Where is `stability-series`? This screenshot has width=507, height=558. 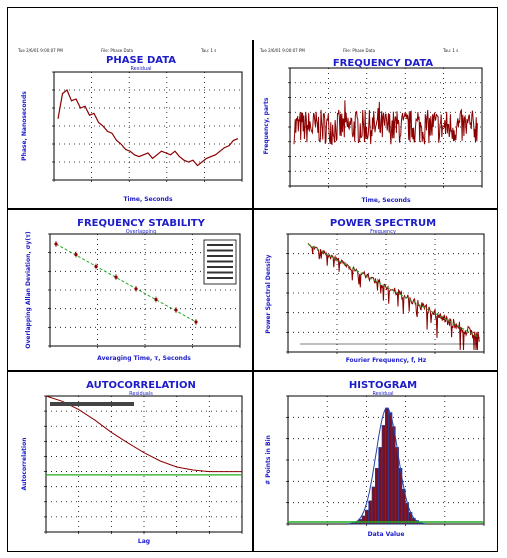 stability-series is located at coordinates (126, 283).